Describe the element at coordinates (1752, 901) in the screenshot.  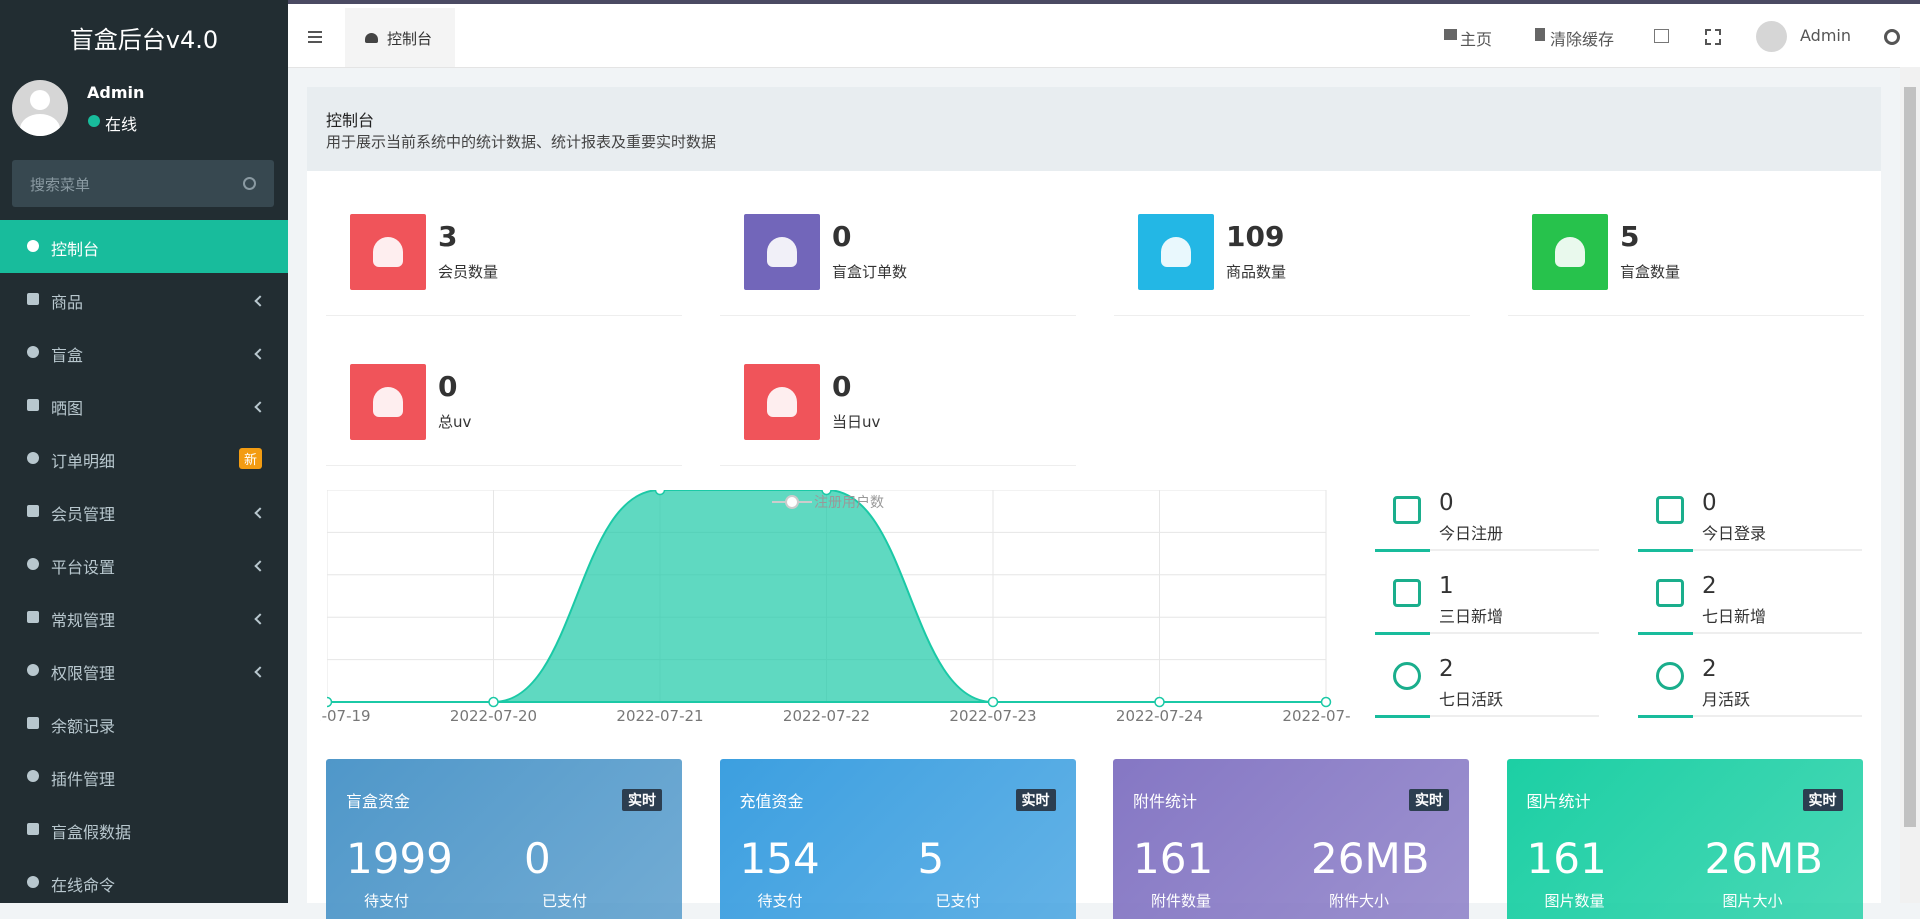
I see `card-label: 图片大小` at that location.